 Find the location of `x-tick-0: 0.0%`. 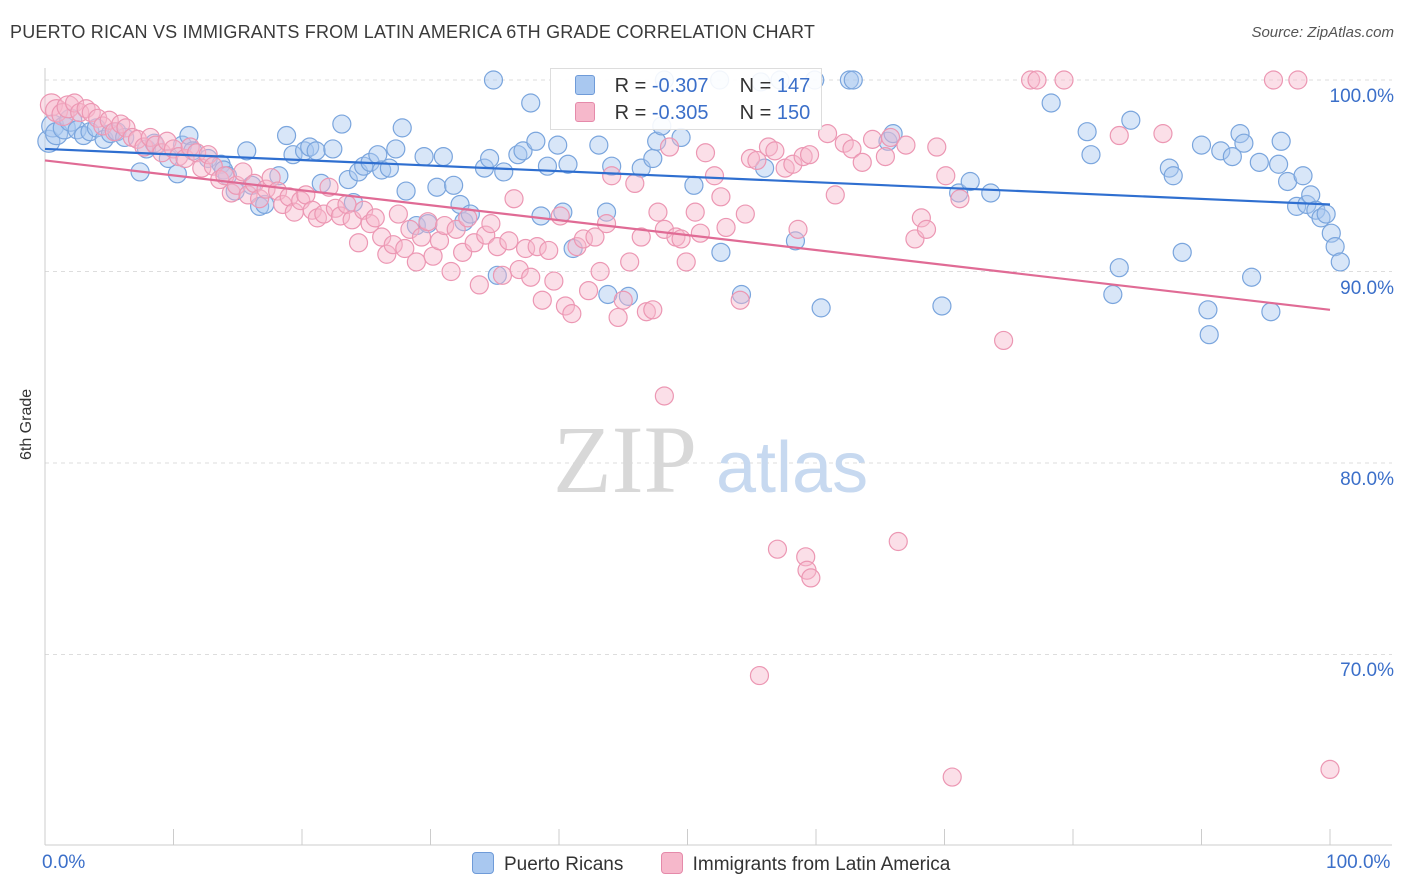

x-tick-0: 0.0% is located at coordinates (64, 862).